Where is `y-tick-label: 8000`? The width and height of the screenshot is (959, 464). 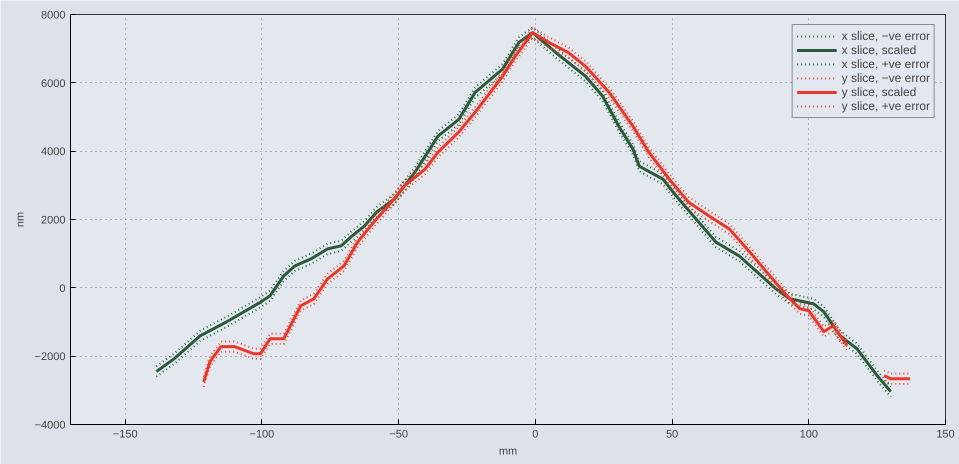 y-tick-label: 8000 is located at coordinates (53, 16).